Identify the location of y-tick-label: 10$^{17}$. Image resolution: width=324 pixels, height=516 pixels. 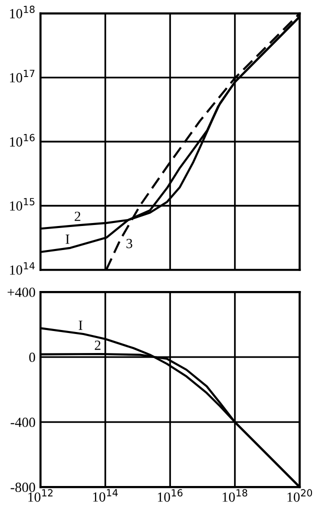
(22, 76).